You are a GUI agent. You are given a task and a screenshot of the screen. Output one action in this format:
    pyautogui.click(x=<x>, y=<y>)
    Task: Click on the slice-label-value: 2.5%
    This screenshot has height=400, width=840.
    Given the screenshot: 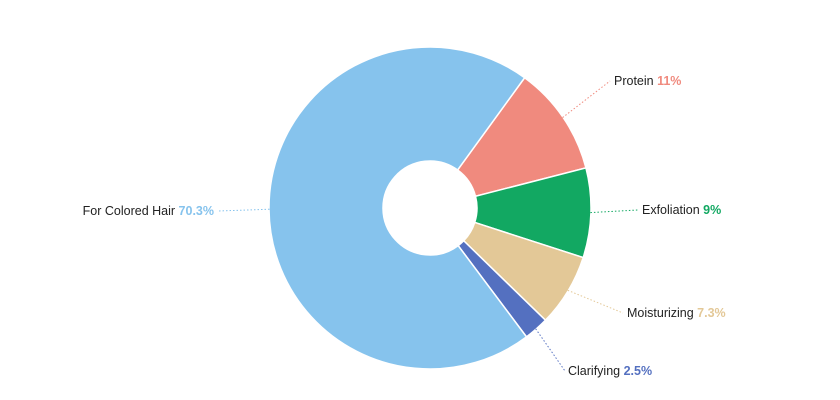 What is the action you would take?
    pyautogui.click(x=638, y=371)
    